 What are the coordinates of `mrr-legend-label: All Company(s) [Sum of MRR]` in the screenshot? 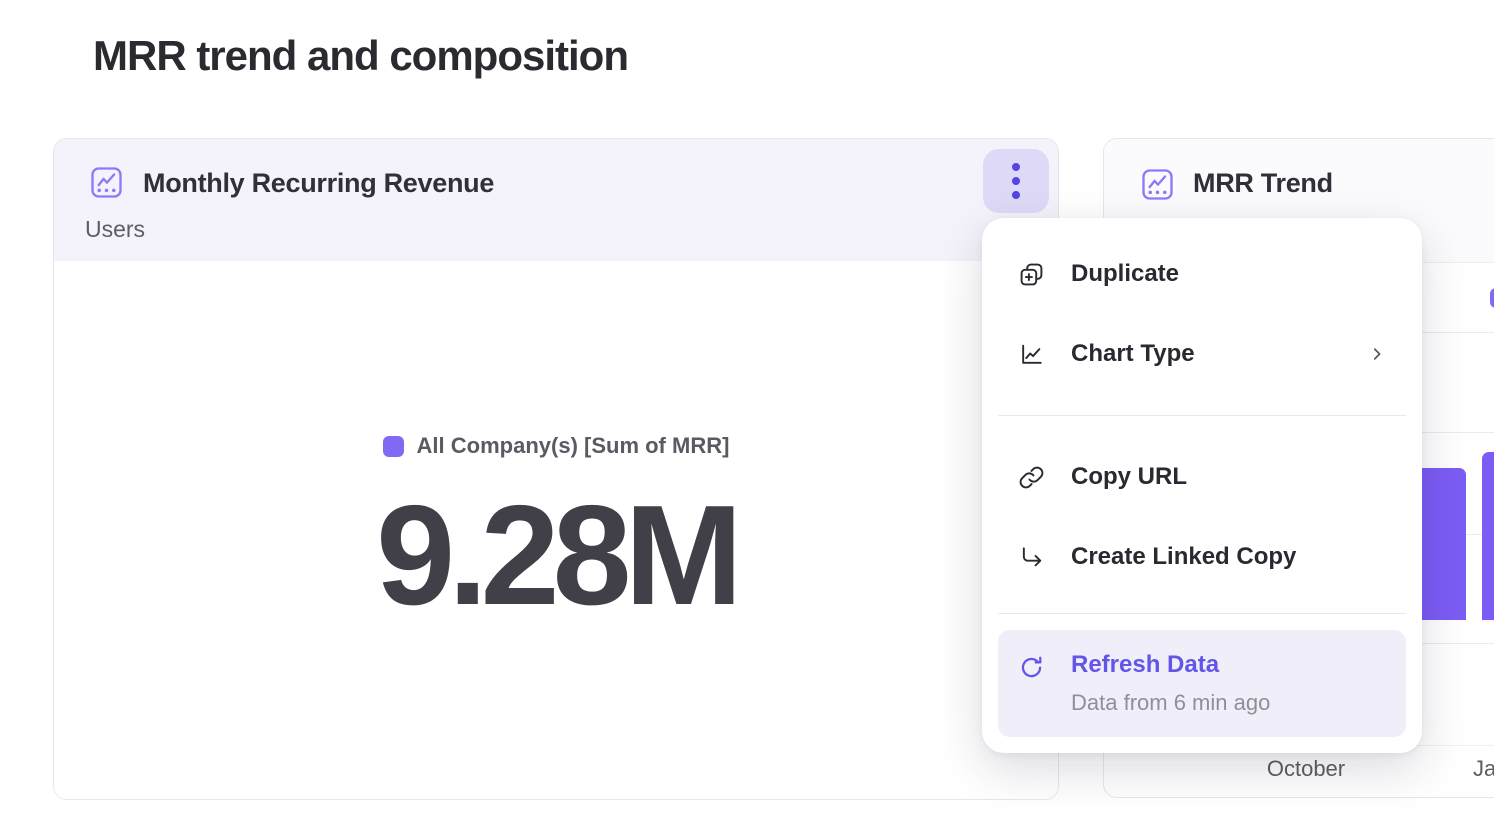 It's located at (573, 445).